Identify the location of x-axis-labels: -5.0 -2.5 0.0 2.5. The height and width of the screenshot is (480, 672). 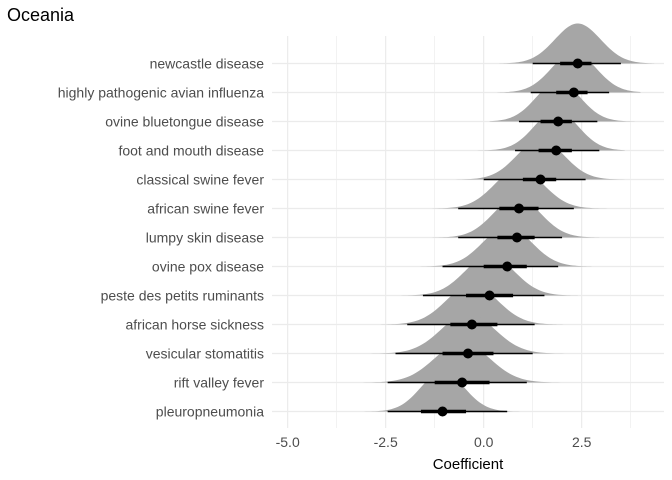
(434, 442).